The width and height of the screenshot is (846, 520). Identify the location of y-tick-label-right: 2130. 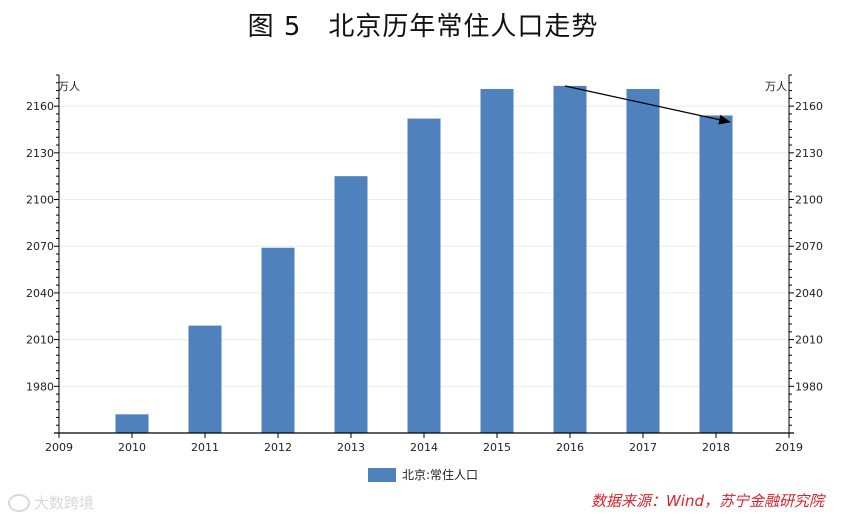
(809, 153).